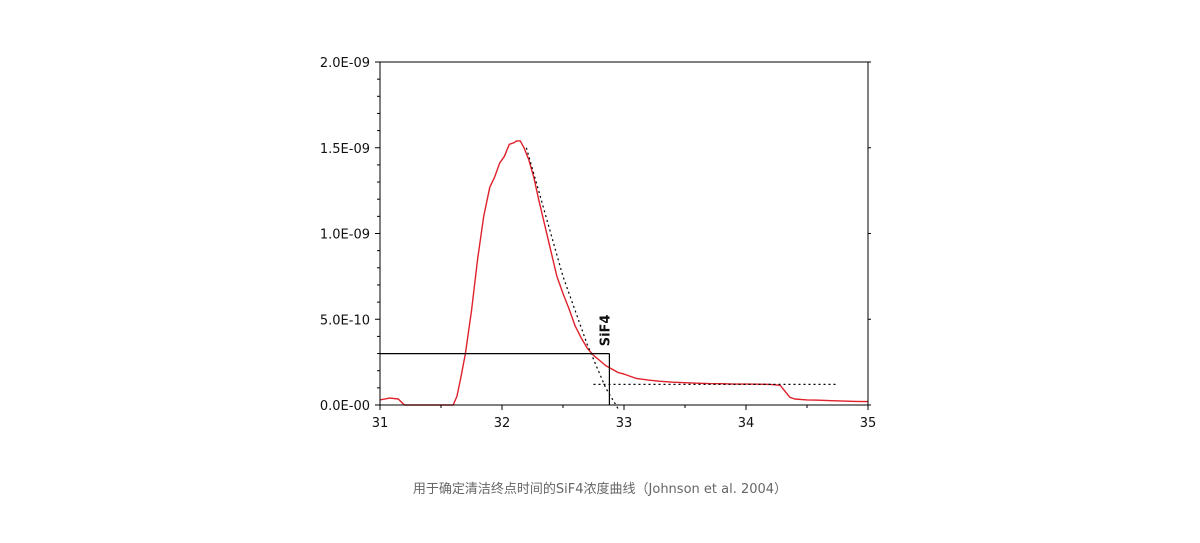 The height and width of the screenshot is (543, 1200). I want to click on x-tick-label: 35, so click(868, 423).